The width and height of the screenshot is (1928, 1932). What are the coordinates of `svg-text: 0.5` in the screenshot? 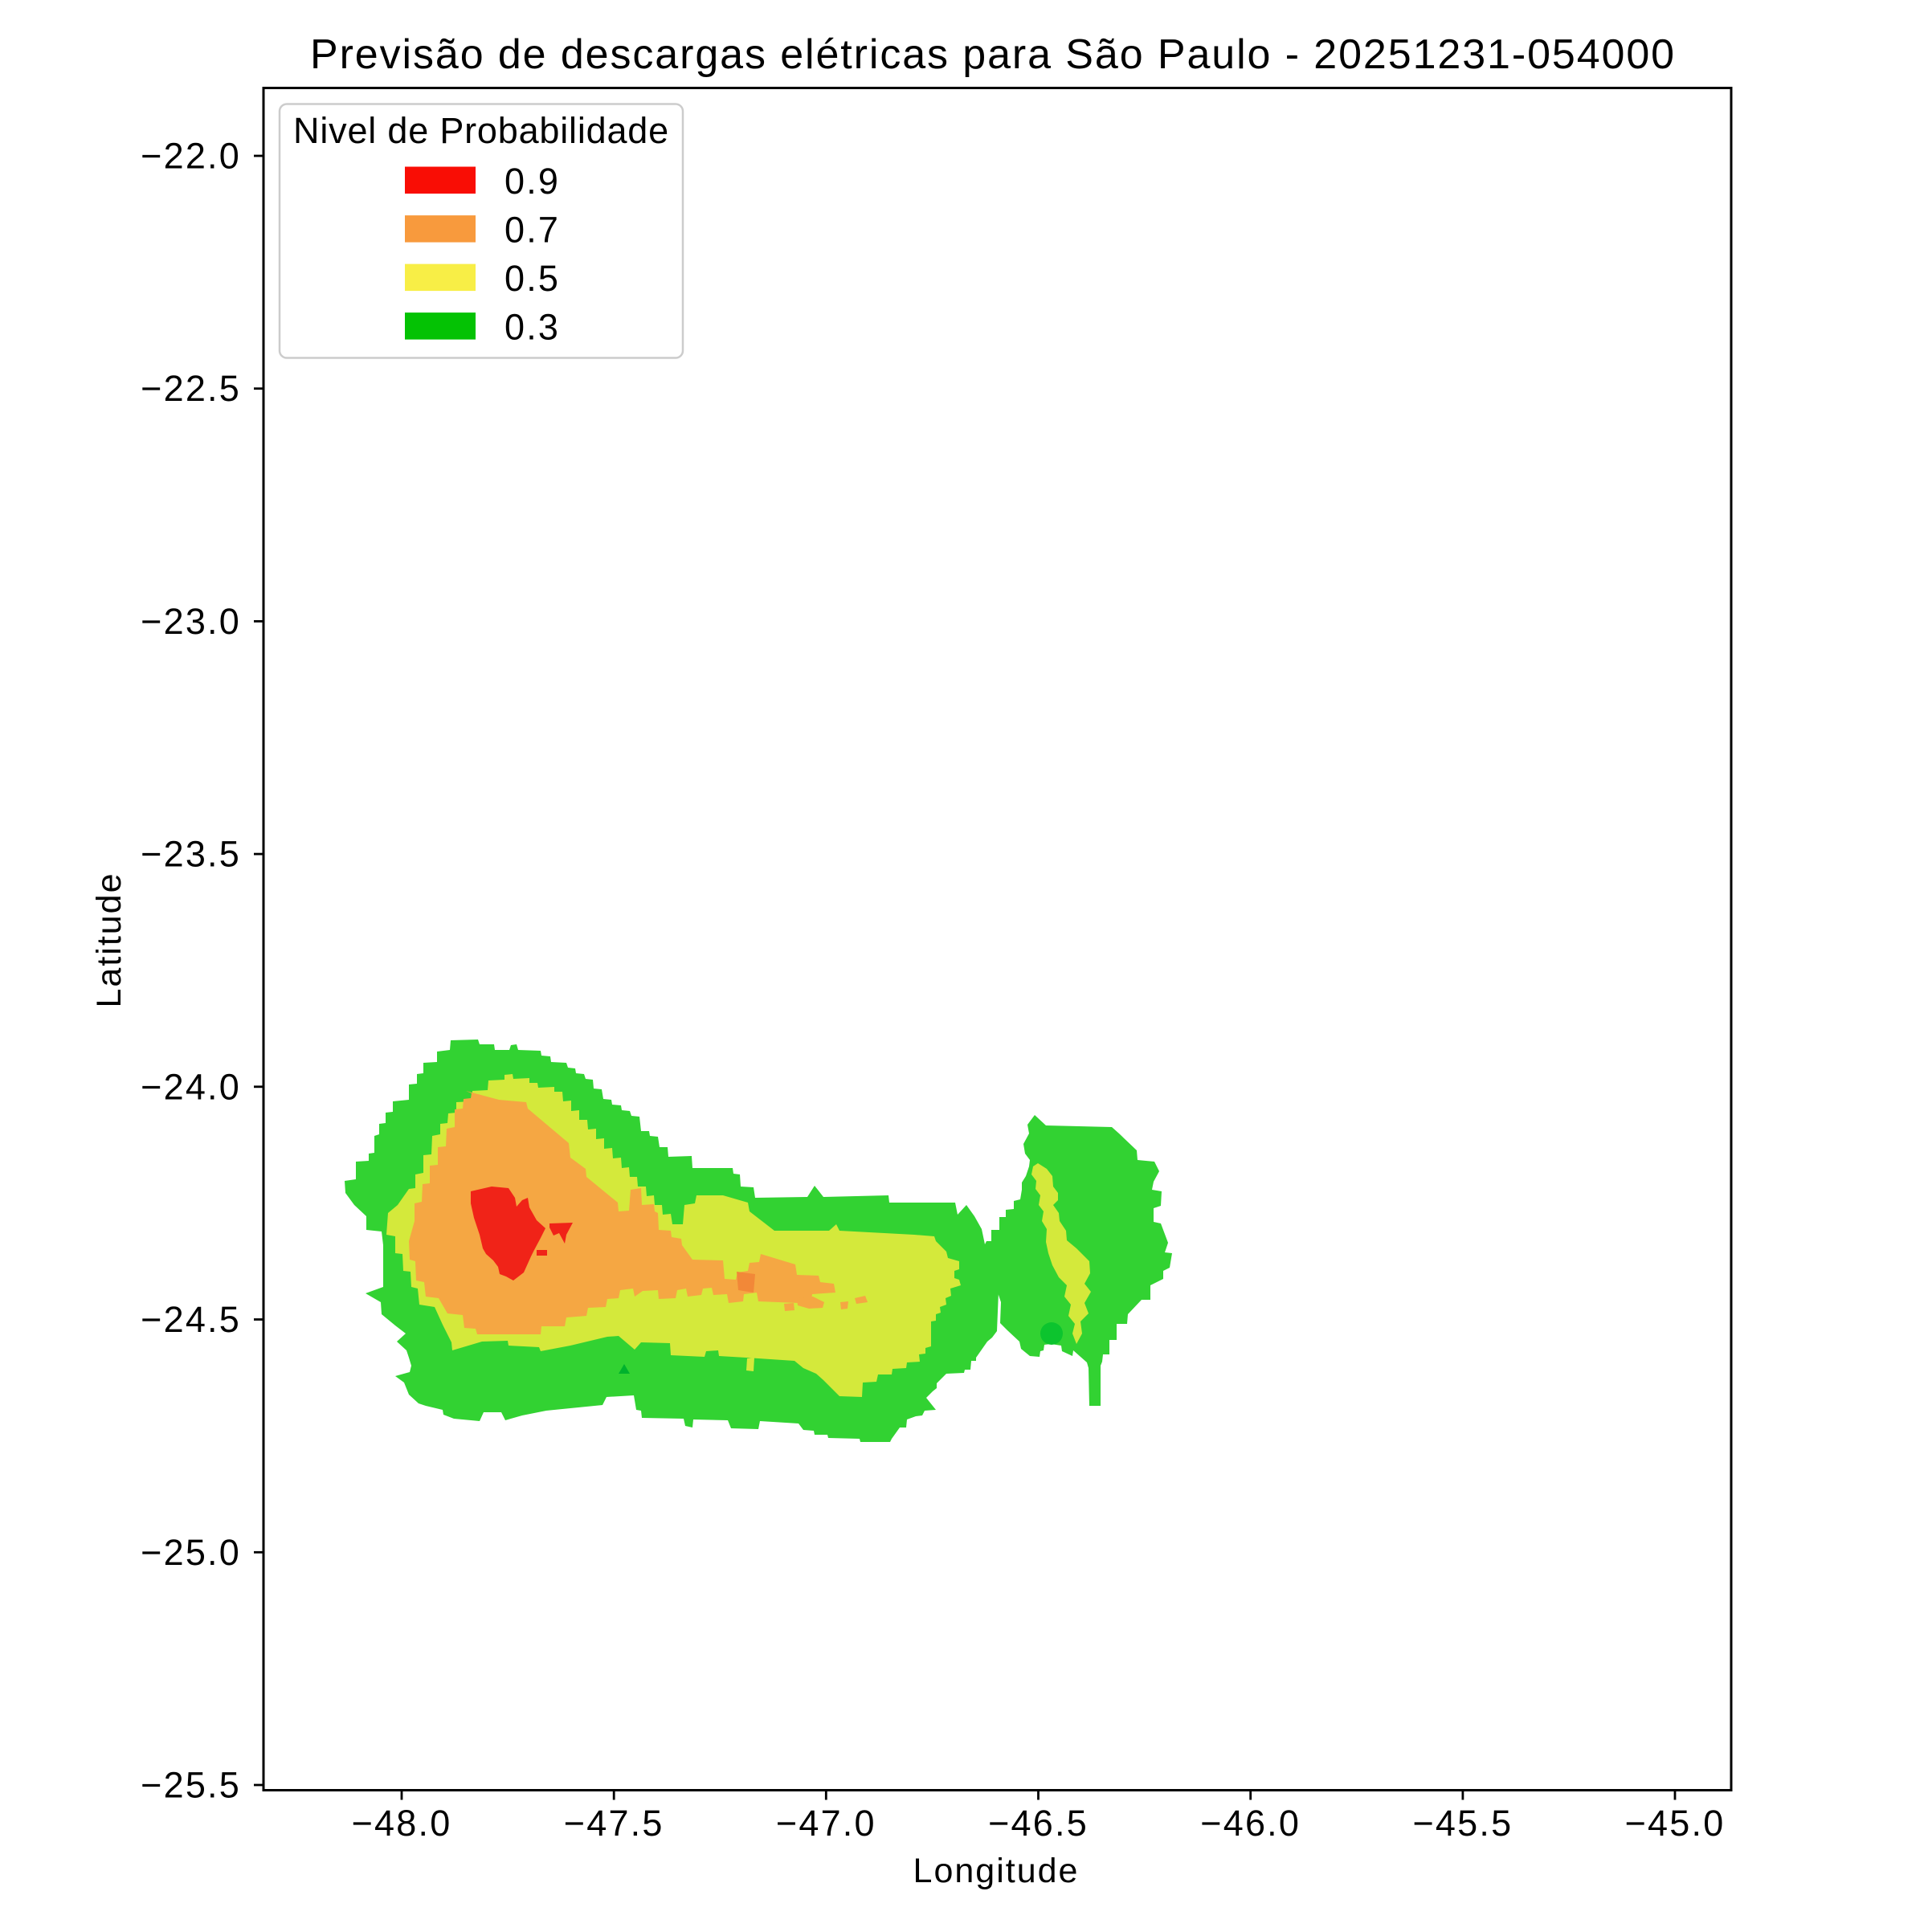 It's located at (532, 278).